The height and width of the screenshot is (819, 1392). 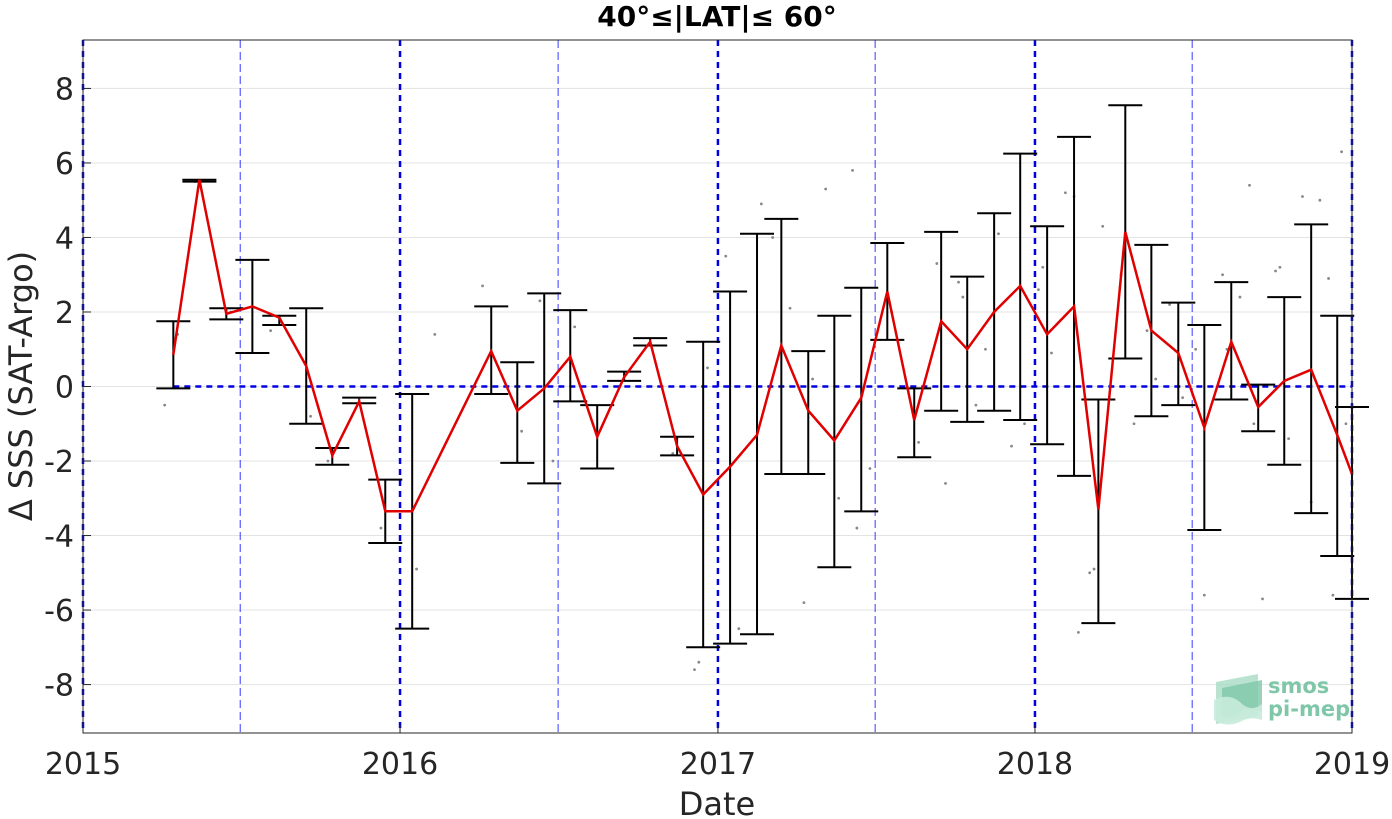 I want to click on y-axis-label: Δ SSS (SAT-Argo), so click(x=21, y=386).